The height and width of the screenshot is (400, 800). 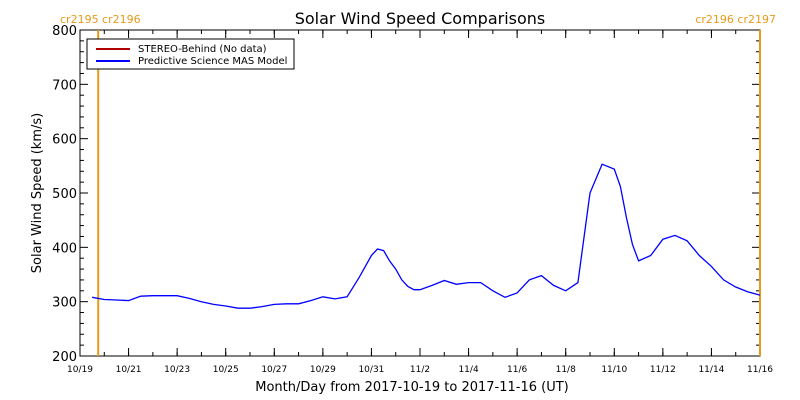 I want to click on x-tick-label: 10/19, so click(x=80, y=370).